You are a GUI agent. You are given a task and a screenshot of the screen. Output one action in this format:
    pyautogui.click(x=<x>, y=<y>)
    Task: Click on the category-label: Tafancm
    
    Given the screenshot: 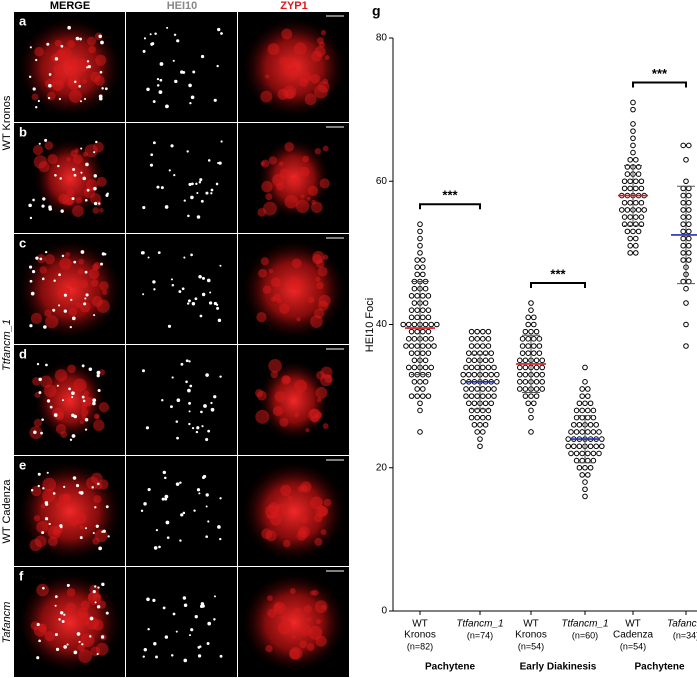 What is the action you would take?
    pyautogui.click(x=682, y=624)
    